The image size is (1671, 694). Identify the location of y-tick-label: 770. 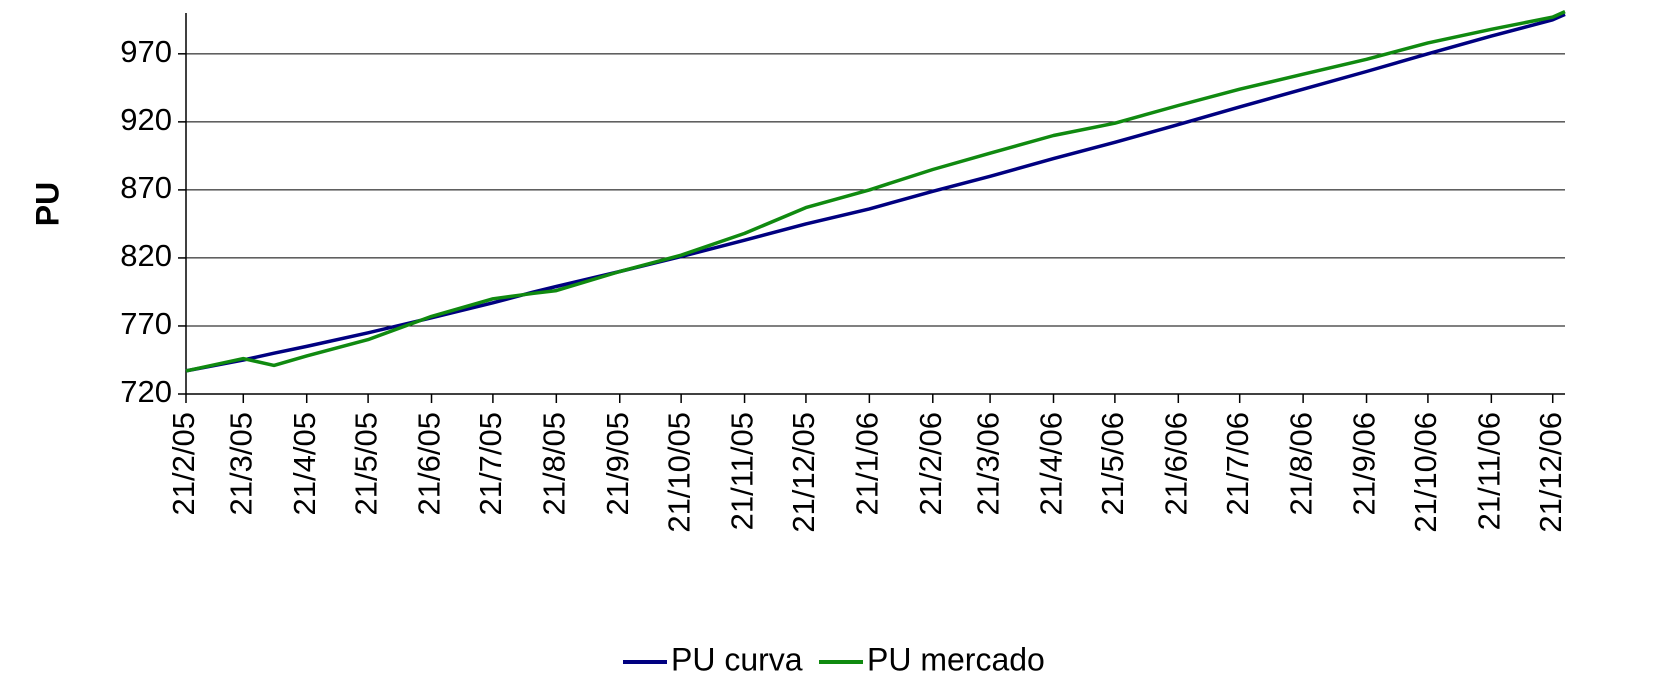
(146, 323).